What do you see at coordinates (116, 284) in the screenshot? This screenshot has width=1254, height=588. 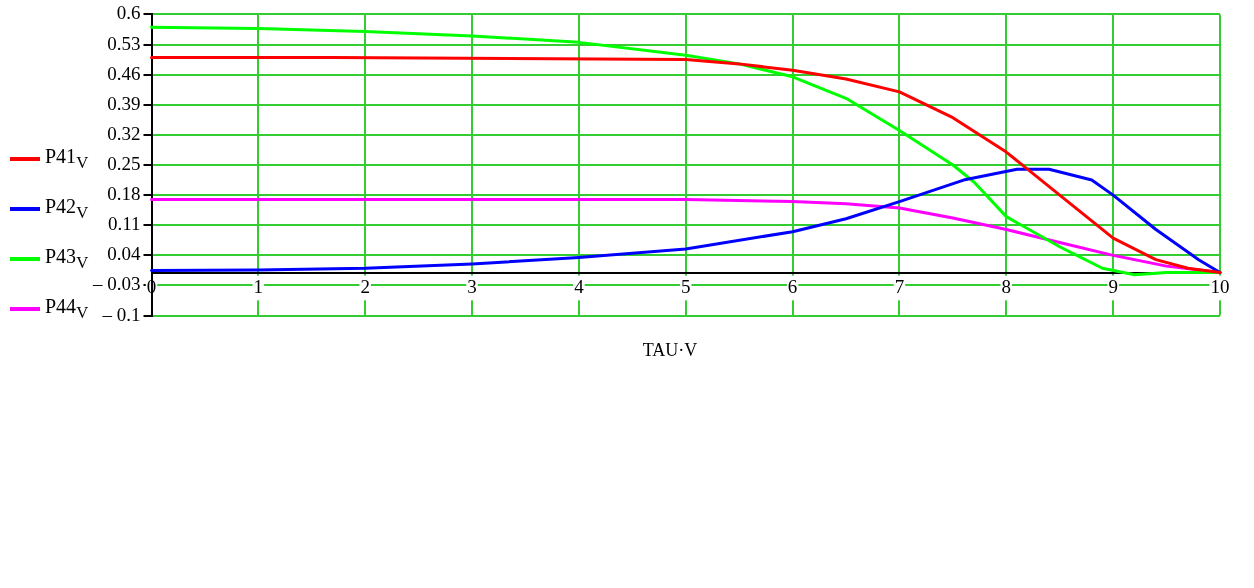 I see `y-tick-label: – 0.03` at bounding box center [116, 284].